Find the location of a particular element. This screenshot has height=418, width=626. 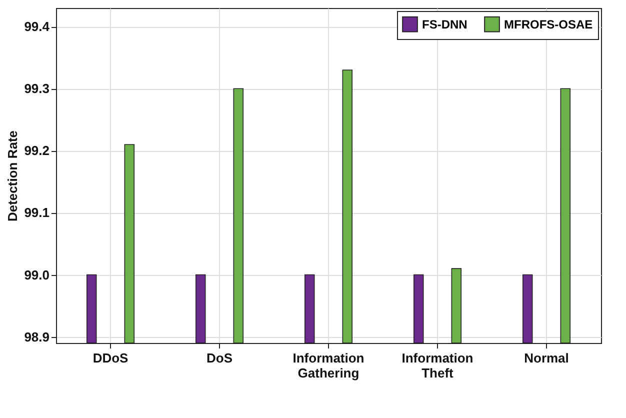

x-tick-label: Normal is located at coordinates (546, 358).